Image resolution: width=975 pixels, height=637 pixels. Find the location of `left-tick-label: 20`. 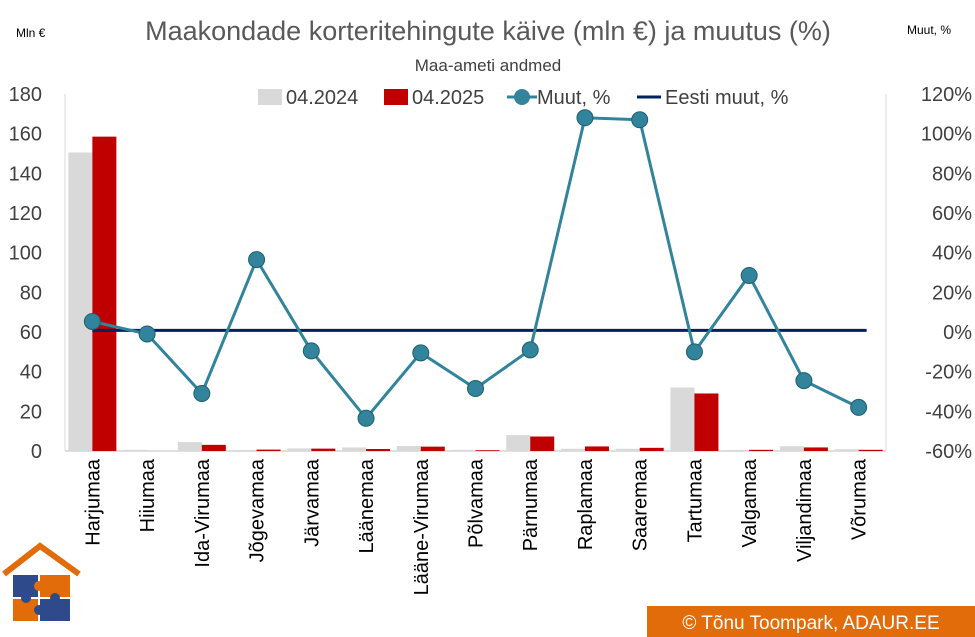

left-tick-label: 20 is located at coordinates (31, 412).